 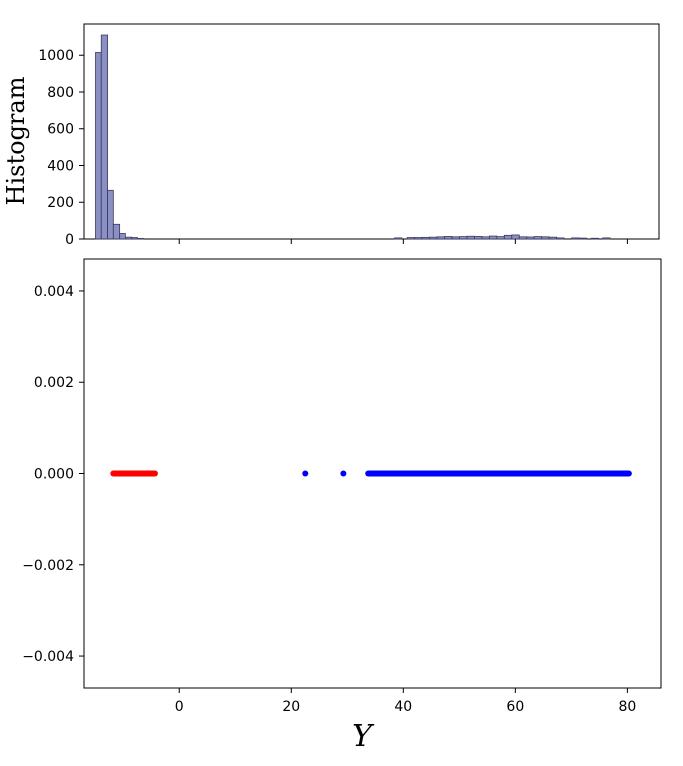 What do you see at coordinates (54, 292) in the screenshot?
I see `scatter-y-tick-label: 0.004` at bounding box center [54, 292].